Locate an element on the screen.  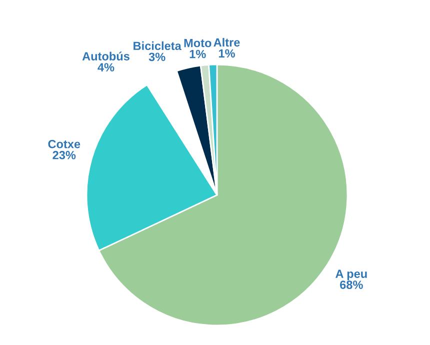
slice-label: Autobús is located at coordinates (106, 56).